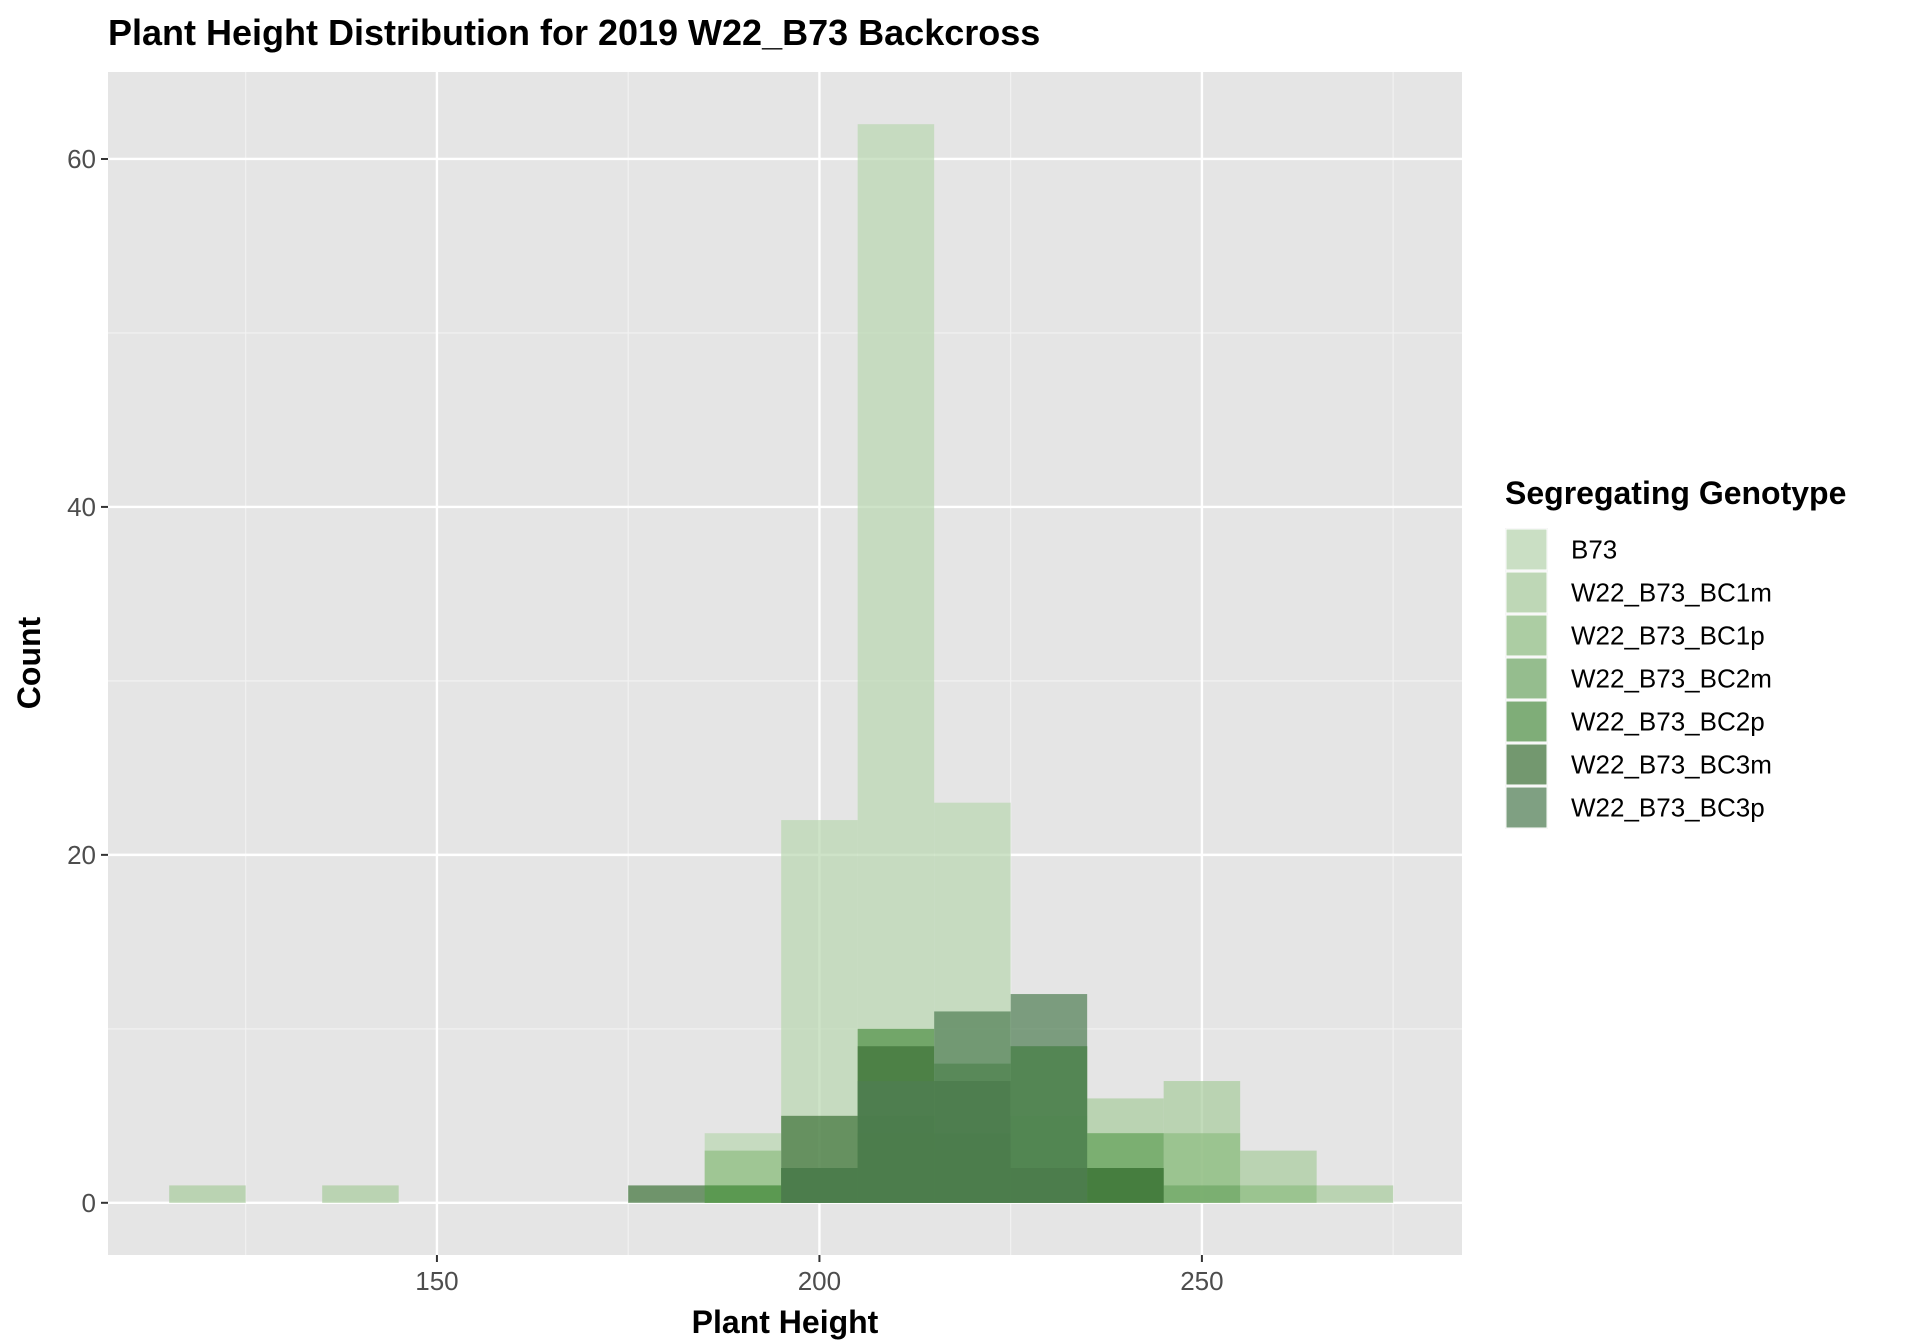  I want to click on y-tick-label: 20, so click(81, 855).